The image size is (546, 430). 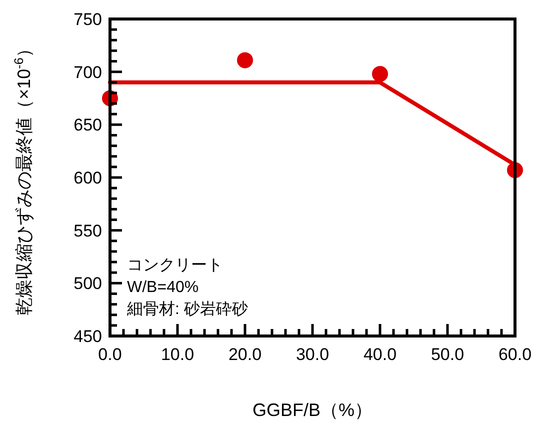 I want to click on annotation: W/B=40%, so click(x=163, y=287).